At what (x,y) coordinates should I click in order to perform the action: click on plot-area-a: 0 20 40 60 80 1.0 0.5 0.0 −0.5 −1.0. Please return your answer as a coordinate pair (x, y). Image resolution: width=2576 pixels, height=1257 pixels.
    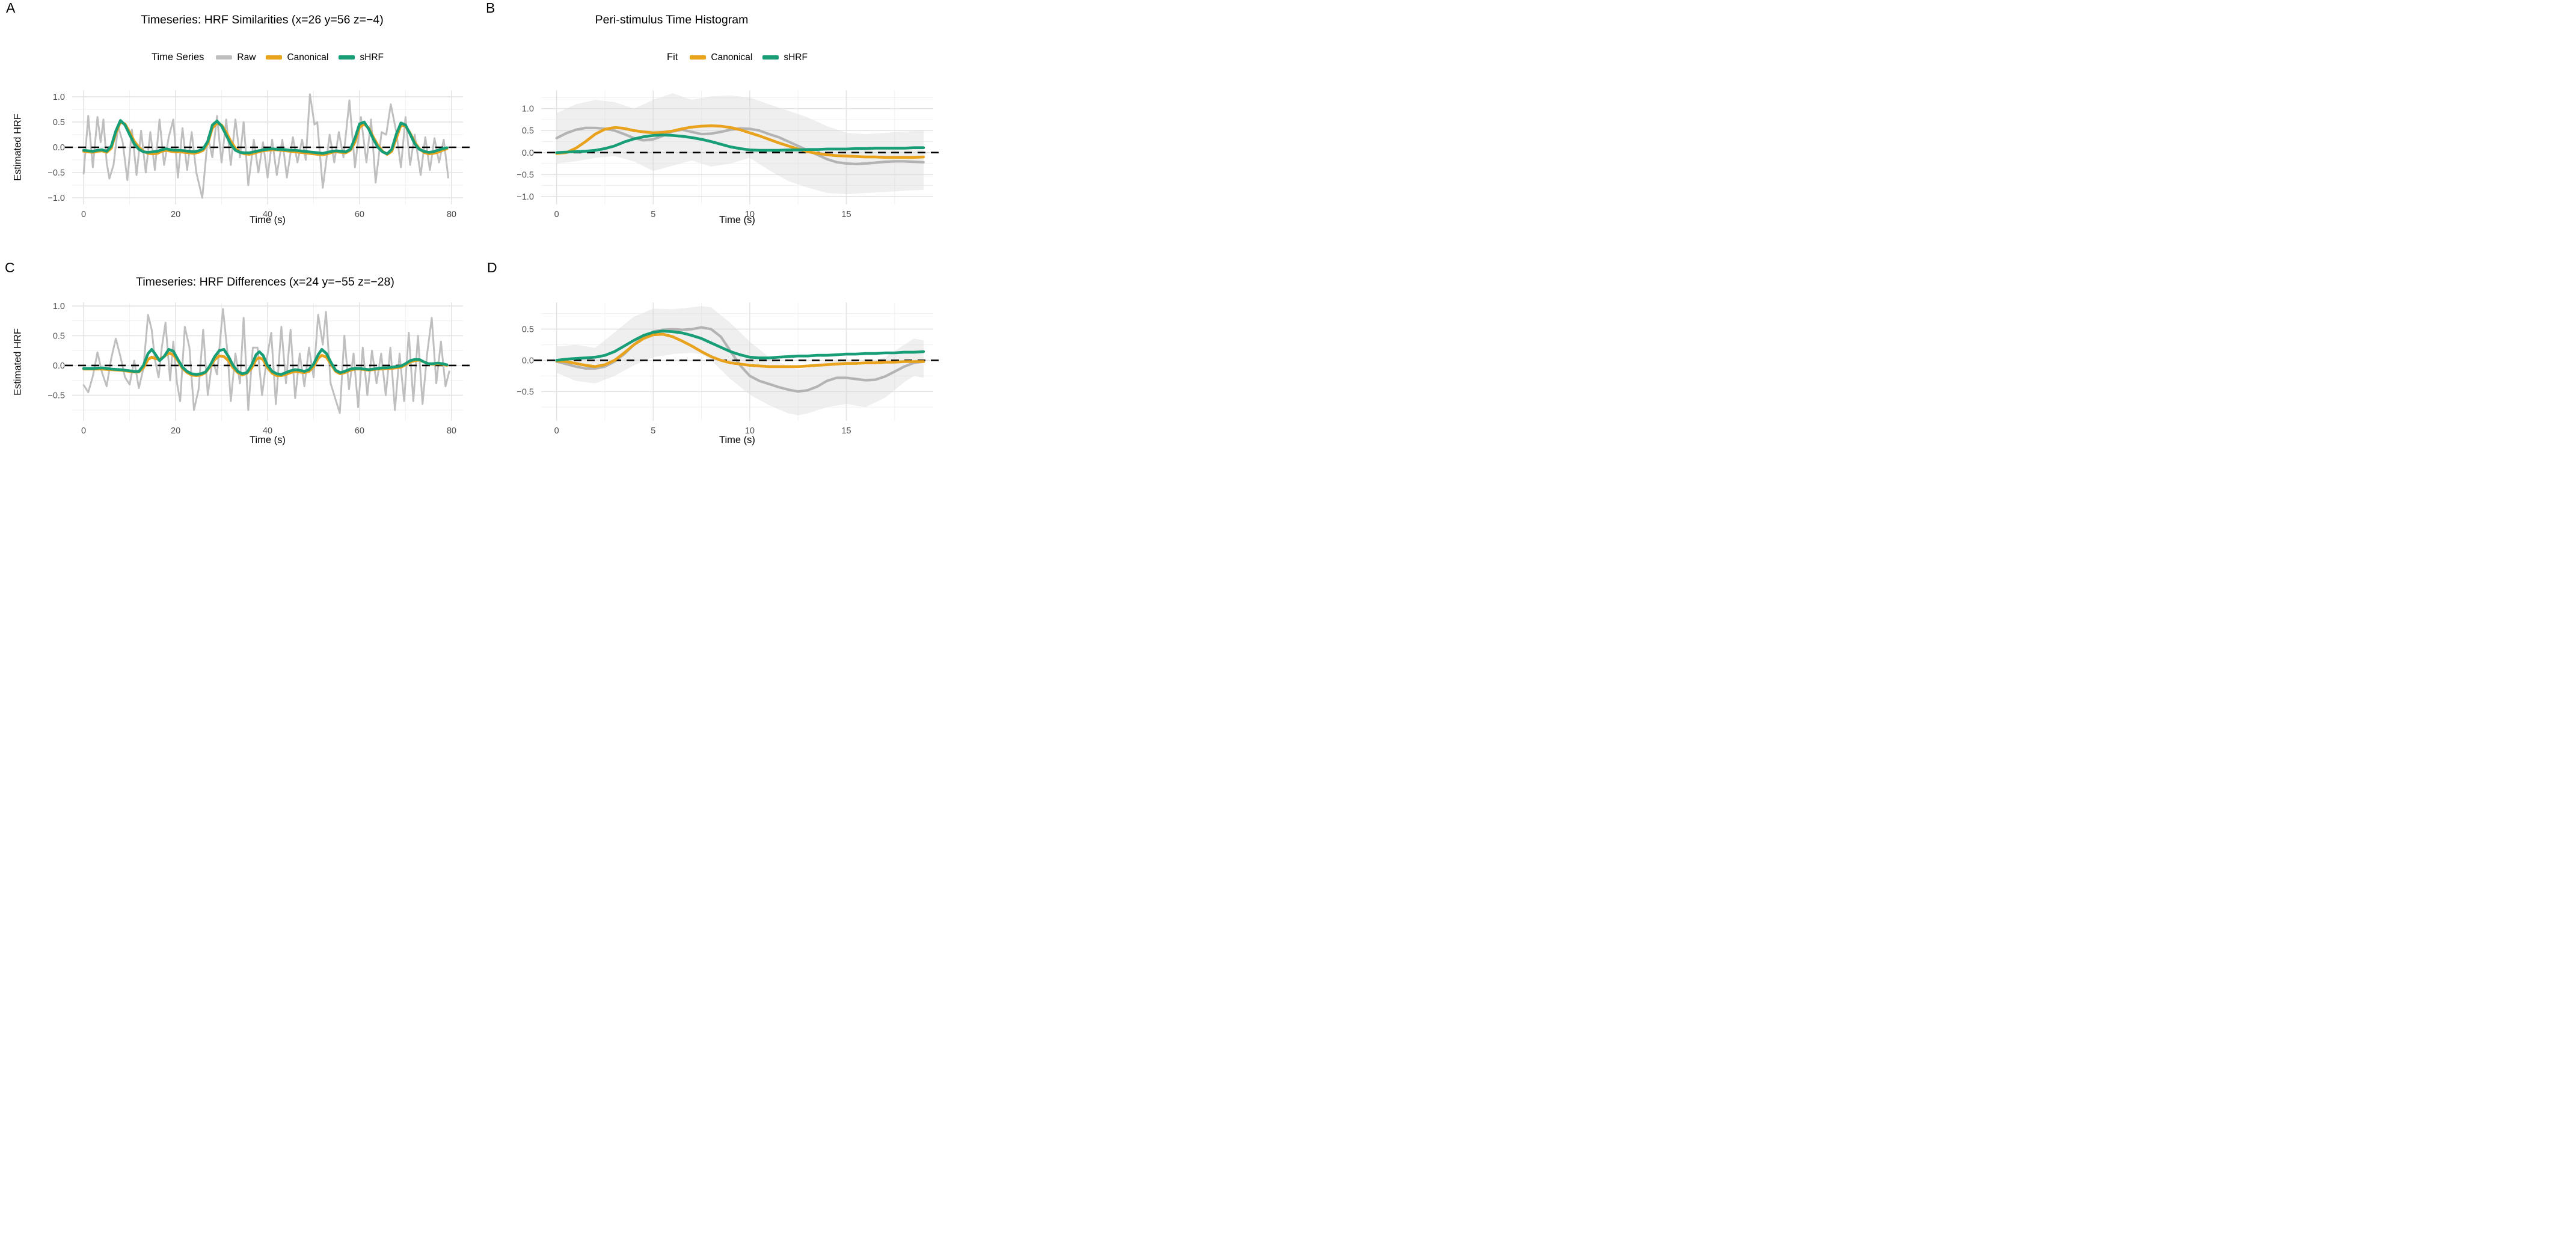
    Looking at the image, I should click on (259, 155).